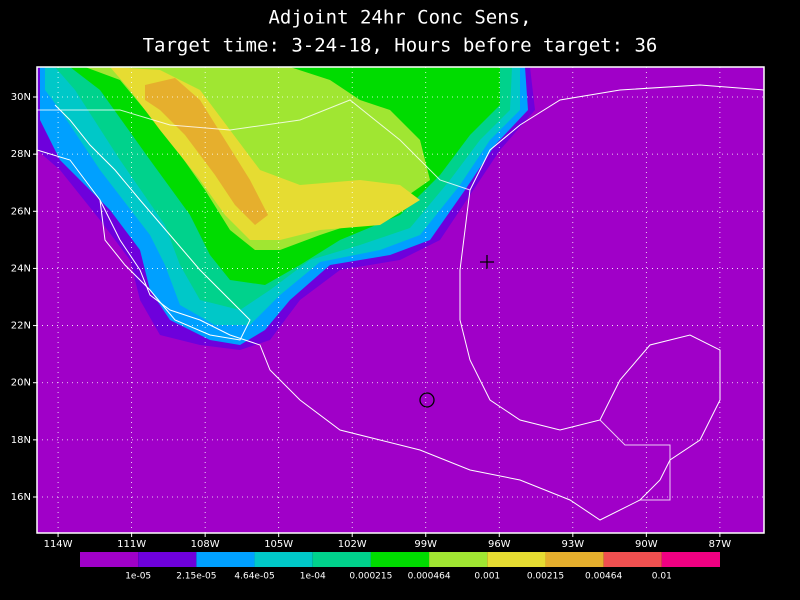 This screenshot has height=600, width=800. What do you see at coordinates (196, 577) in the screenshot?
I see `colorbar-label: 2.15e-05` at bounding box center [196, 577].